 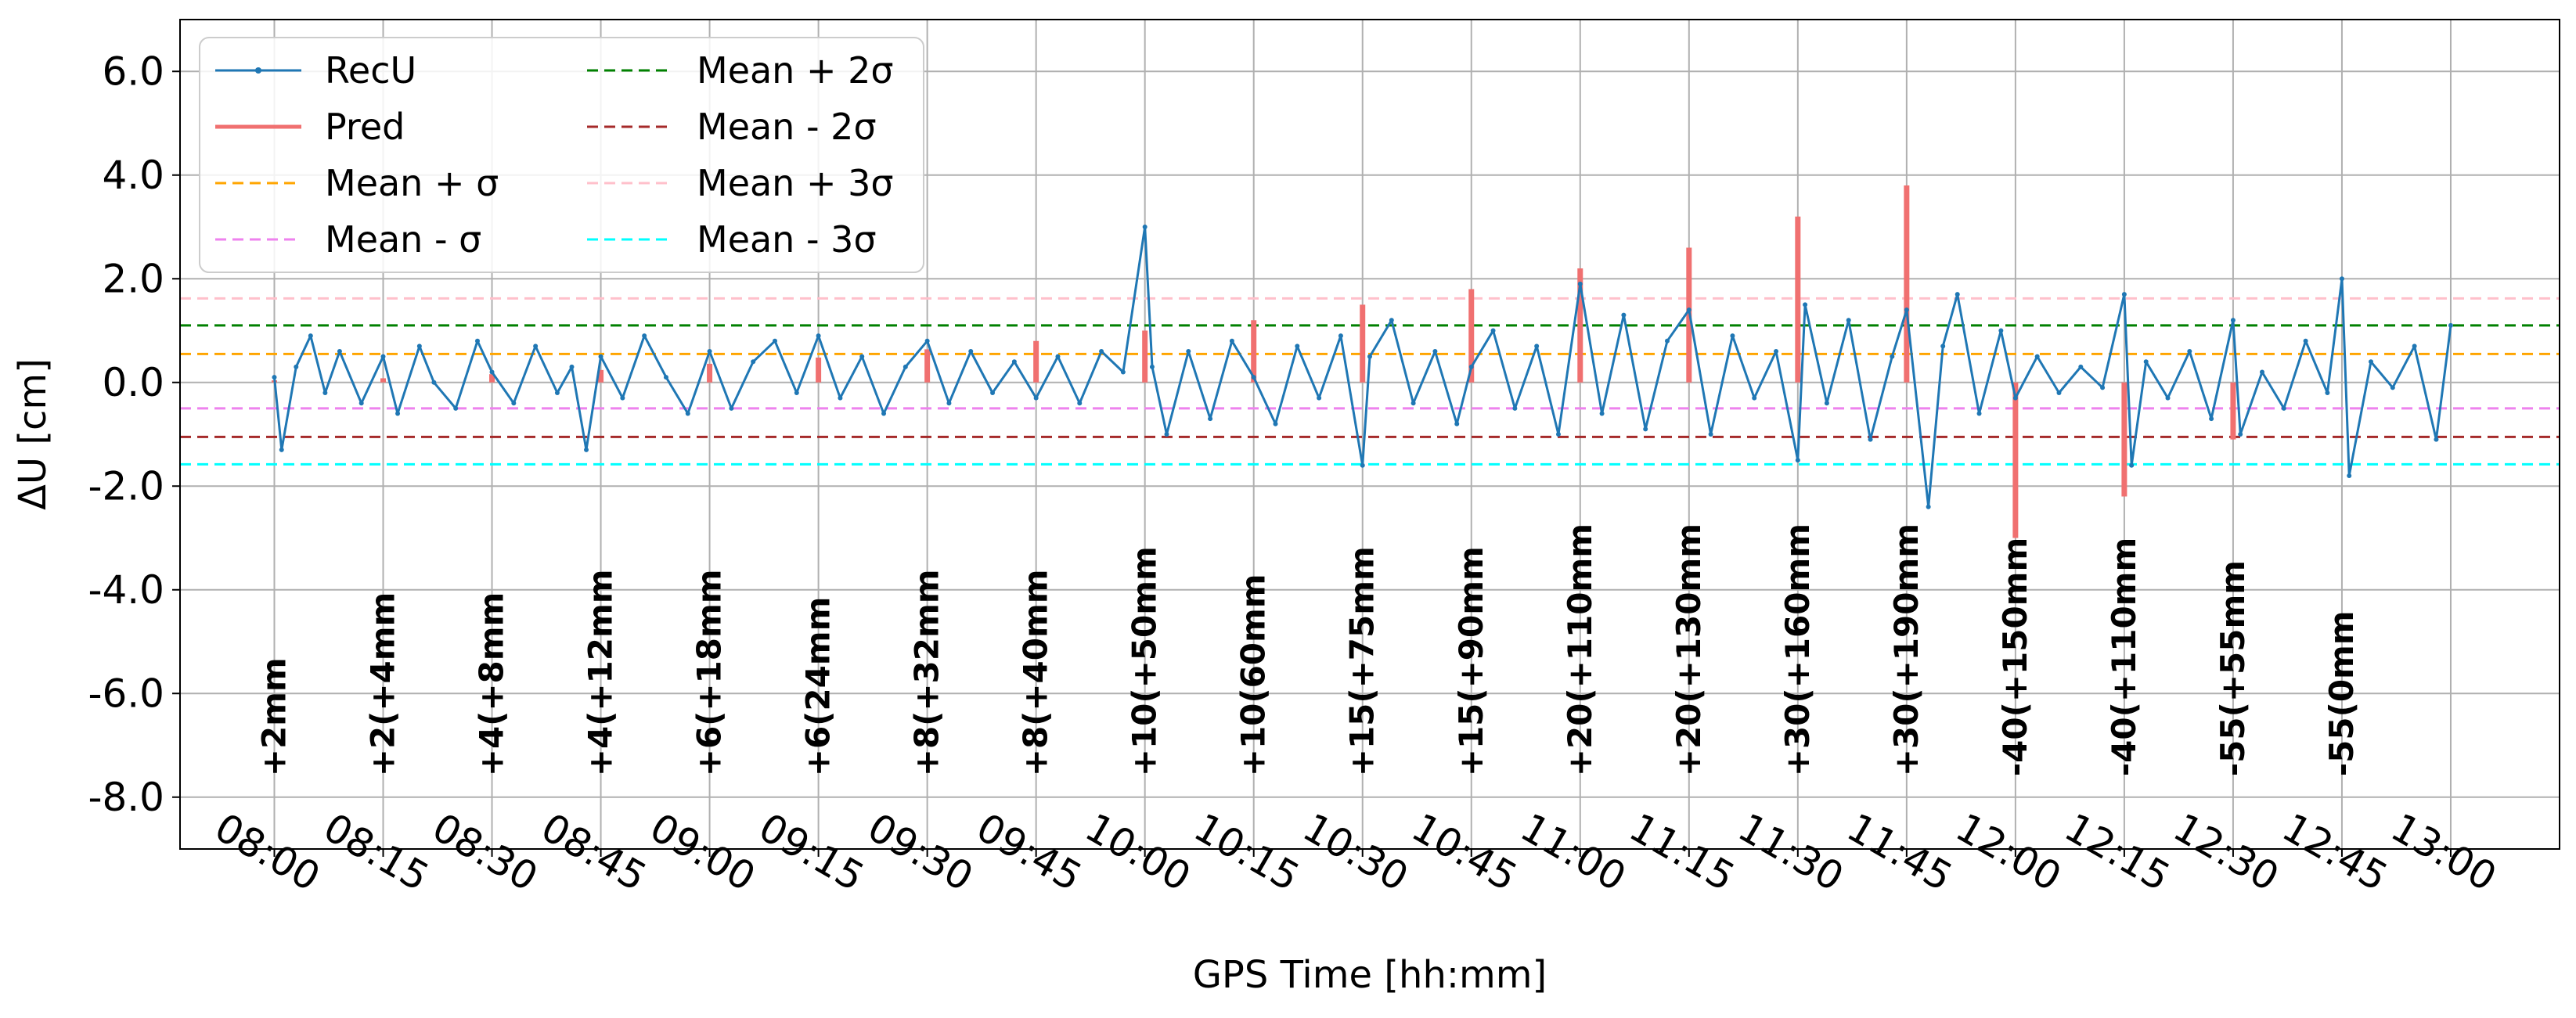 What do you see at coordinates (1362, 661) in the screenshot?
I see `annotation-label: +15(+75mm` at bounding box center [1362, 661].